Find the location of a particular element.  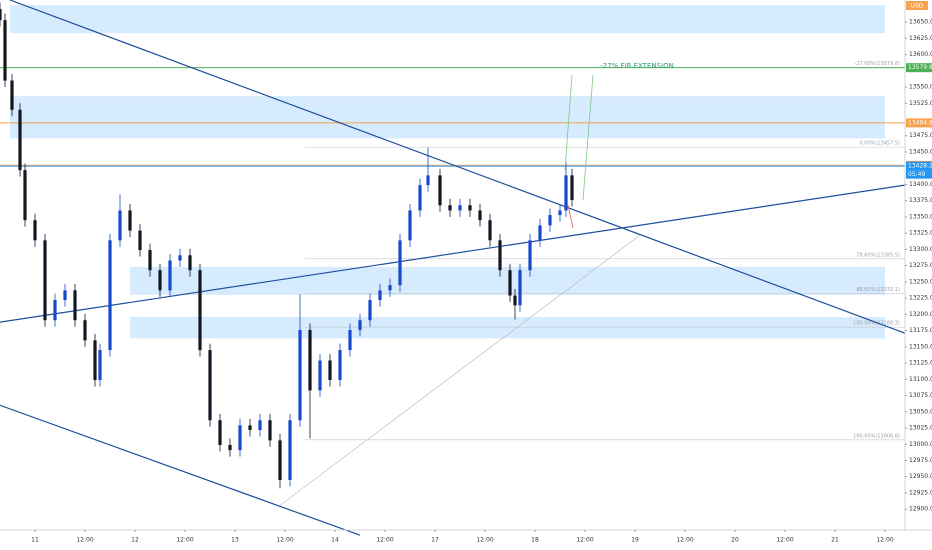

y-tick-label: 13275.0 is located at coordinates (920, 265).